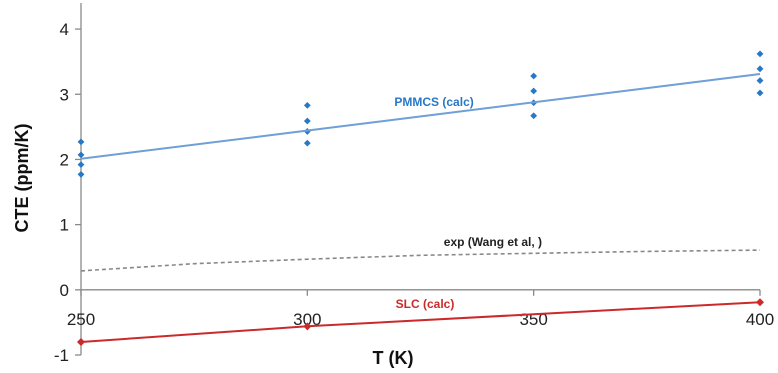  I want to click on series-label: exp (Wang et al, ), so click(493, 242).